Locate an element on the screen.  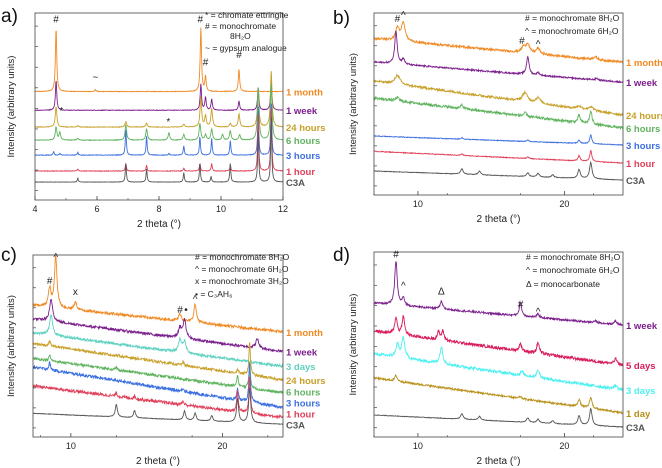
legend-entry: # = monochromate is located at coordinates (240, 26).